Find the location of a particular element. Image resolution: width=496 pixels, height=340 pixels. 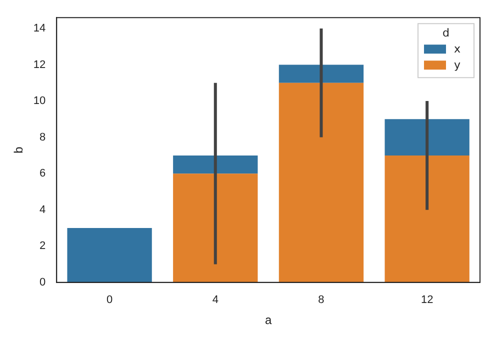

x-tick-label: 4 is located at coordinates (215, 300).